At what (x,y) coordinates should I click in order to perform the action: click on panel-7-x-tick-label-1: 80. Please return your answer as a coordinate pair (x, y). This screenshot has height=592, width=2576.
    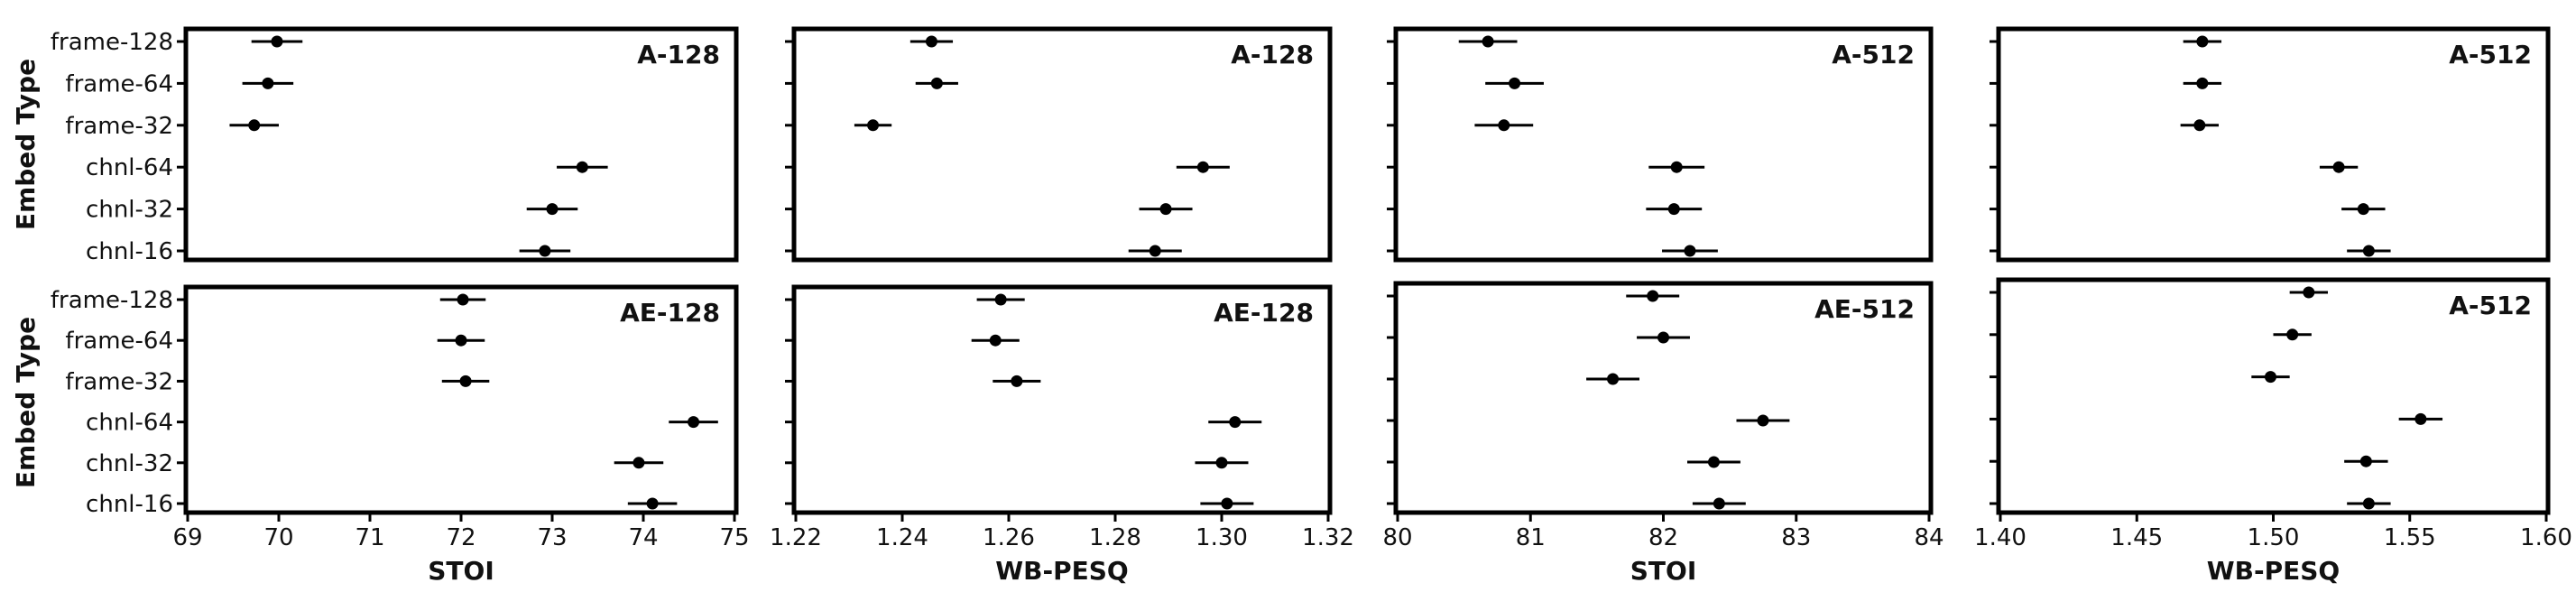
    Looking at the image, I should click on (1397, 537).